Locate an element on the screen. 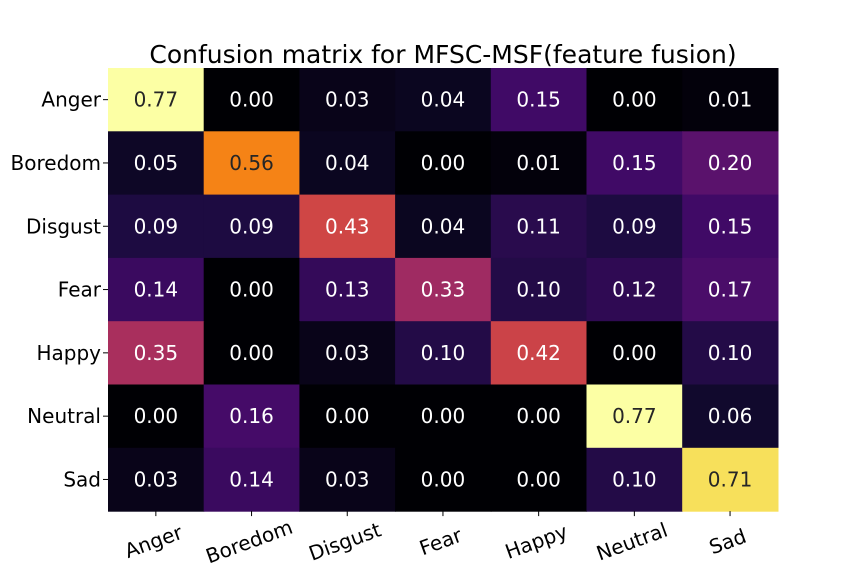 This screenshot has height=576, width=864. cell-value-label: 0.42 is located at coordinates (538, 353).